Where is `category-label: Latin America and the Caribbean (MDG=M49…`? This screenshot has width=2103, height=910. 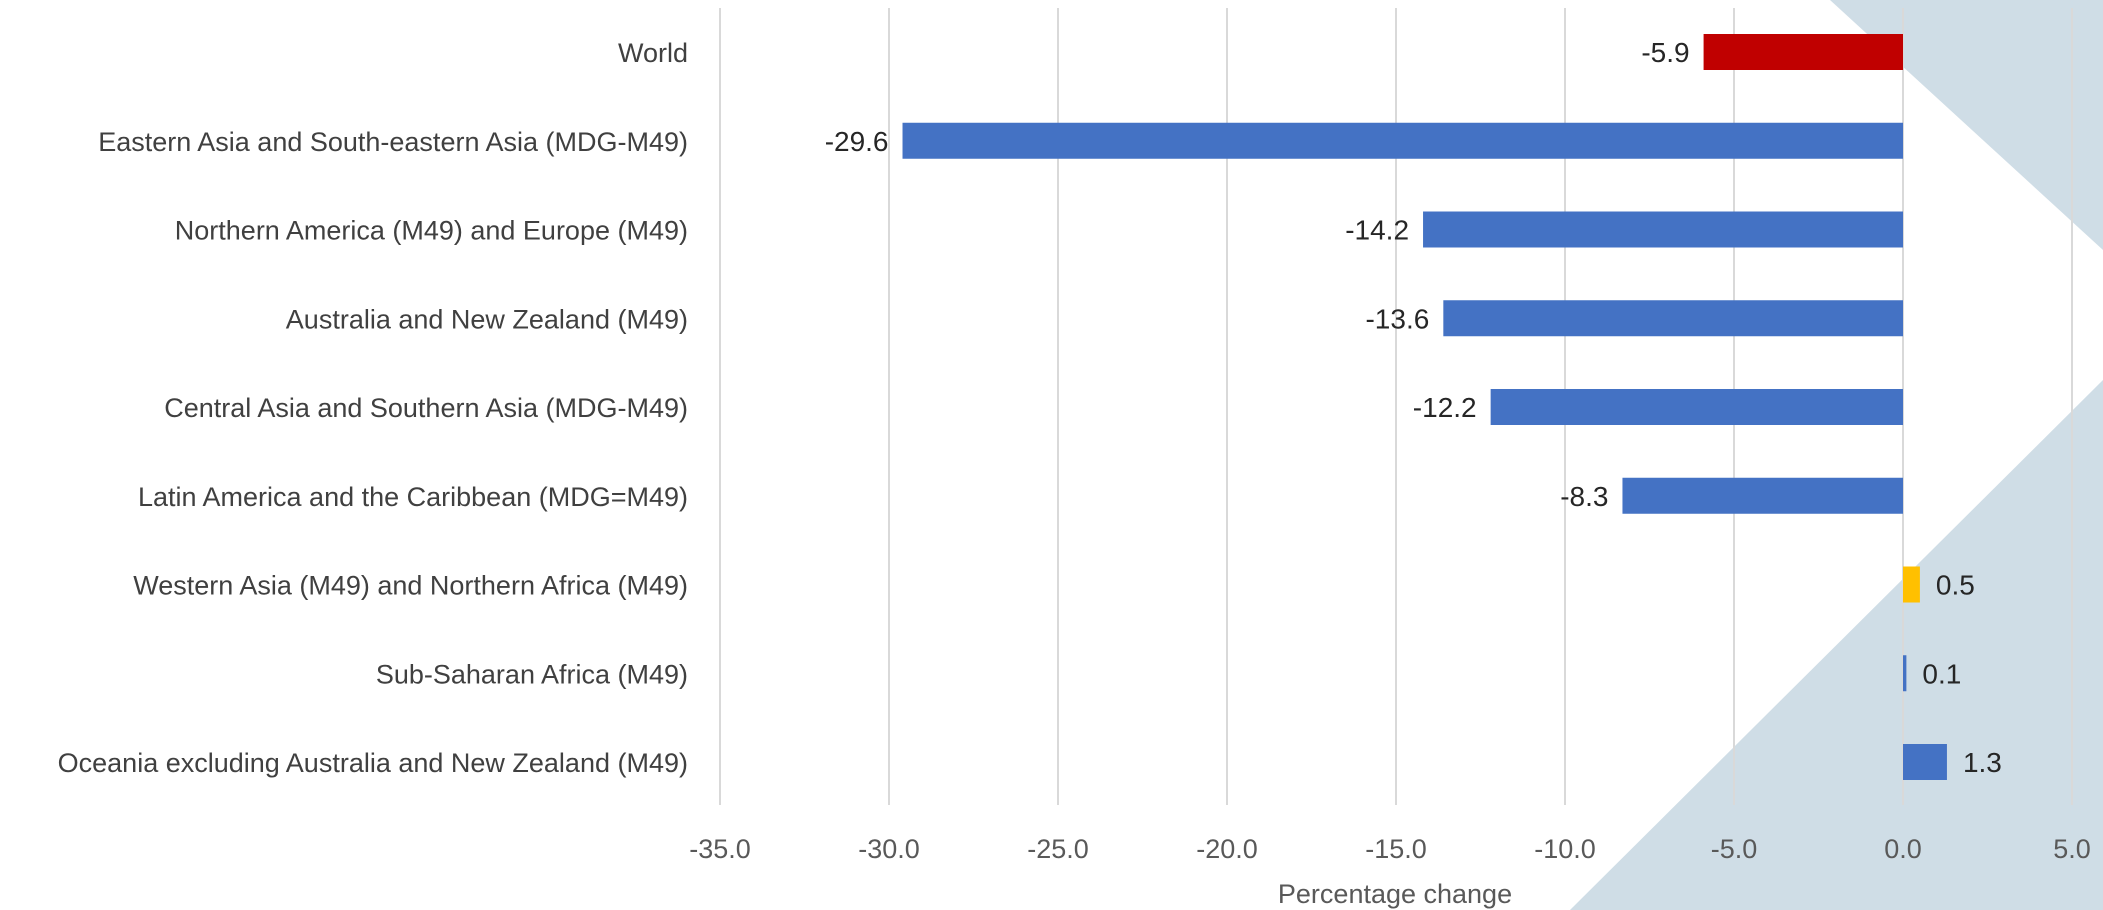
category-label: Latin America and the Caribbean (MDG=M49… is located at coordinates (413, 497).